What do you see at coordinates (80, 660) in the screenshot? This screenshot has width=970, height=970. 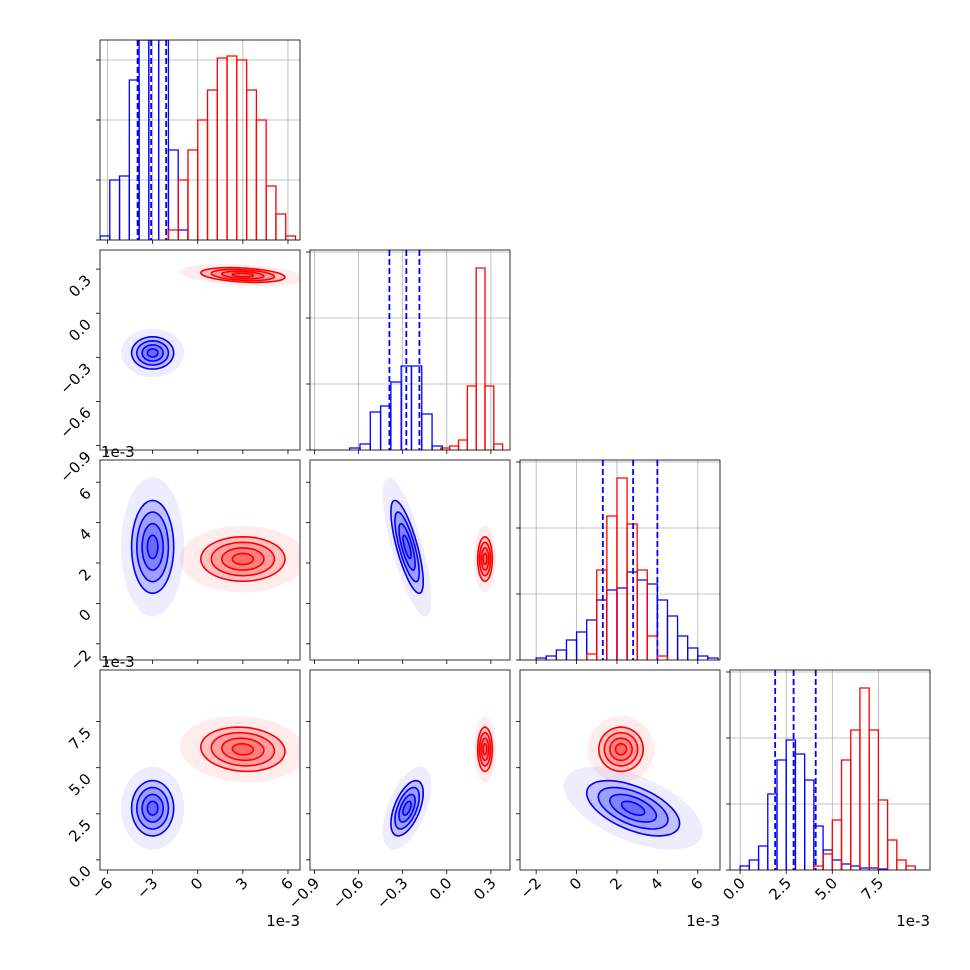 I see `y-tick-label: −2` at bounding box center [80, 660].